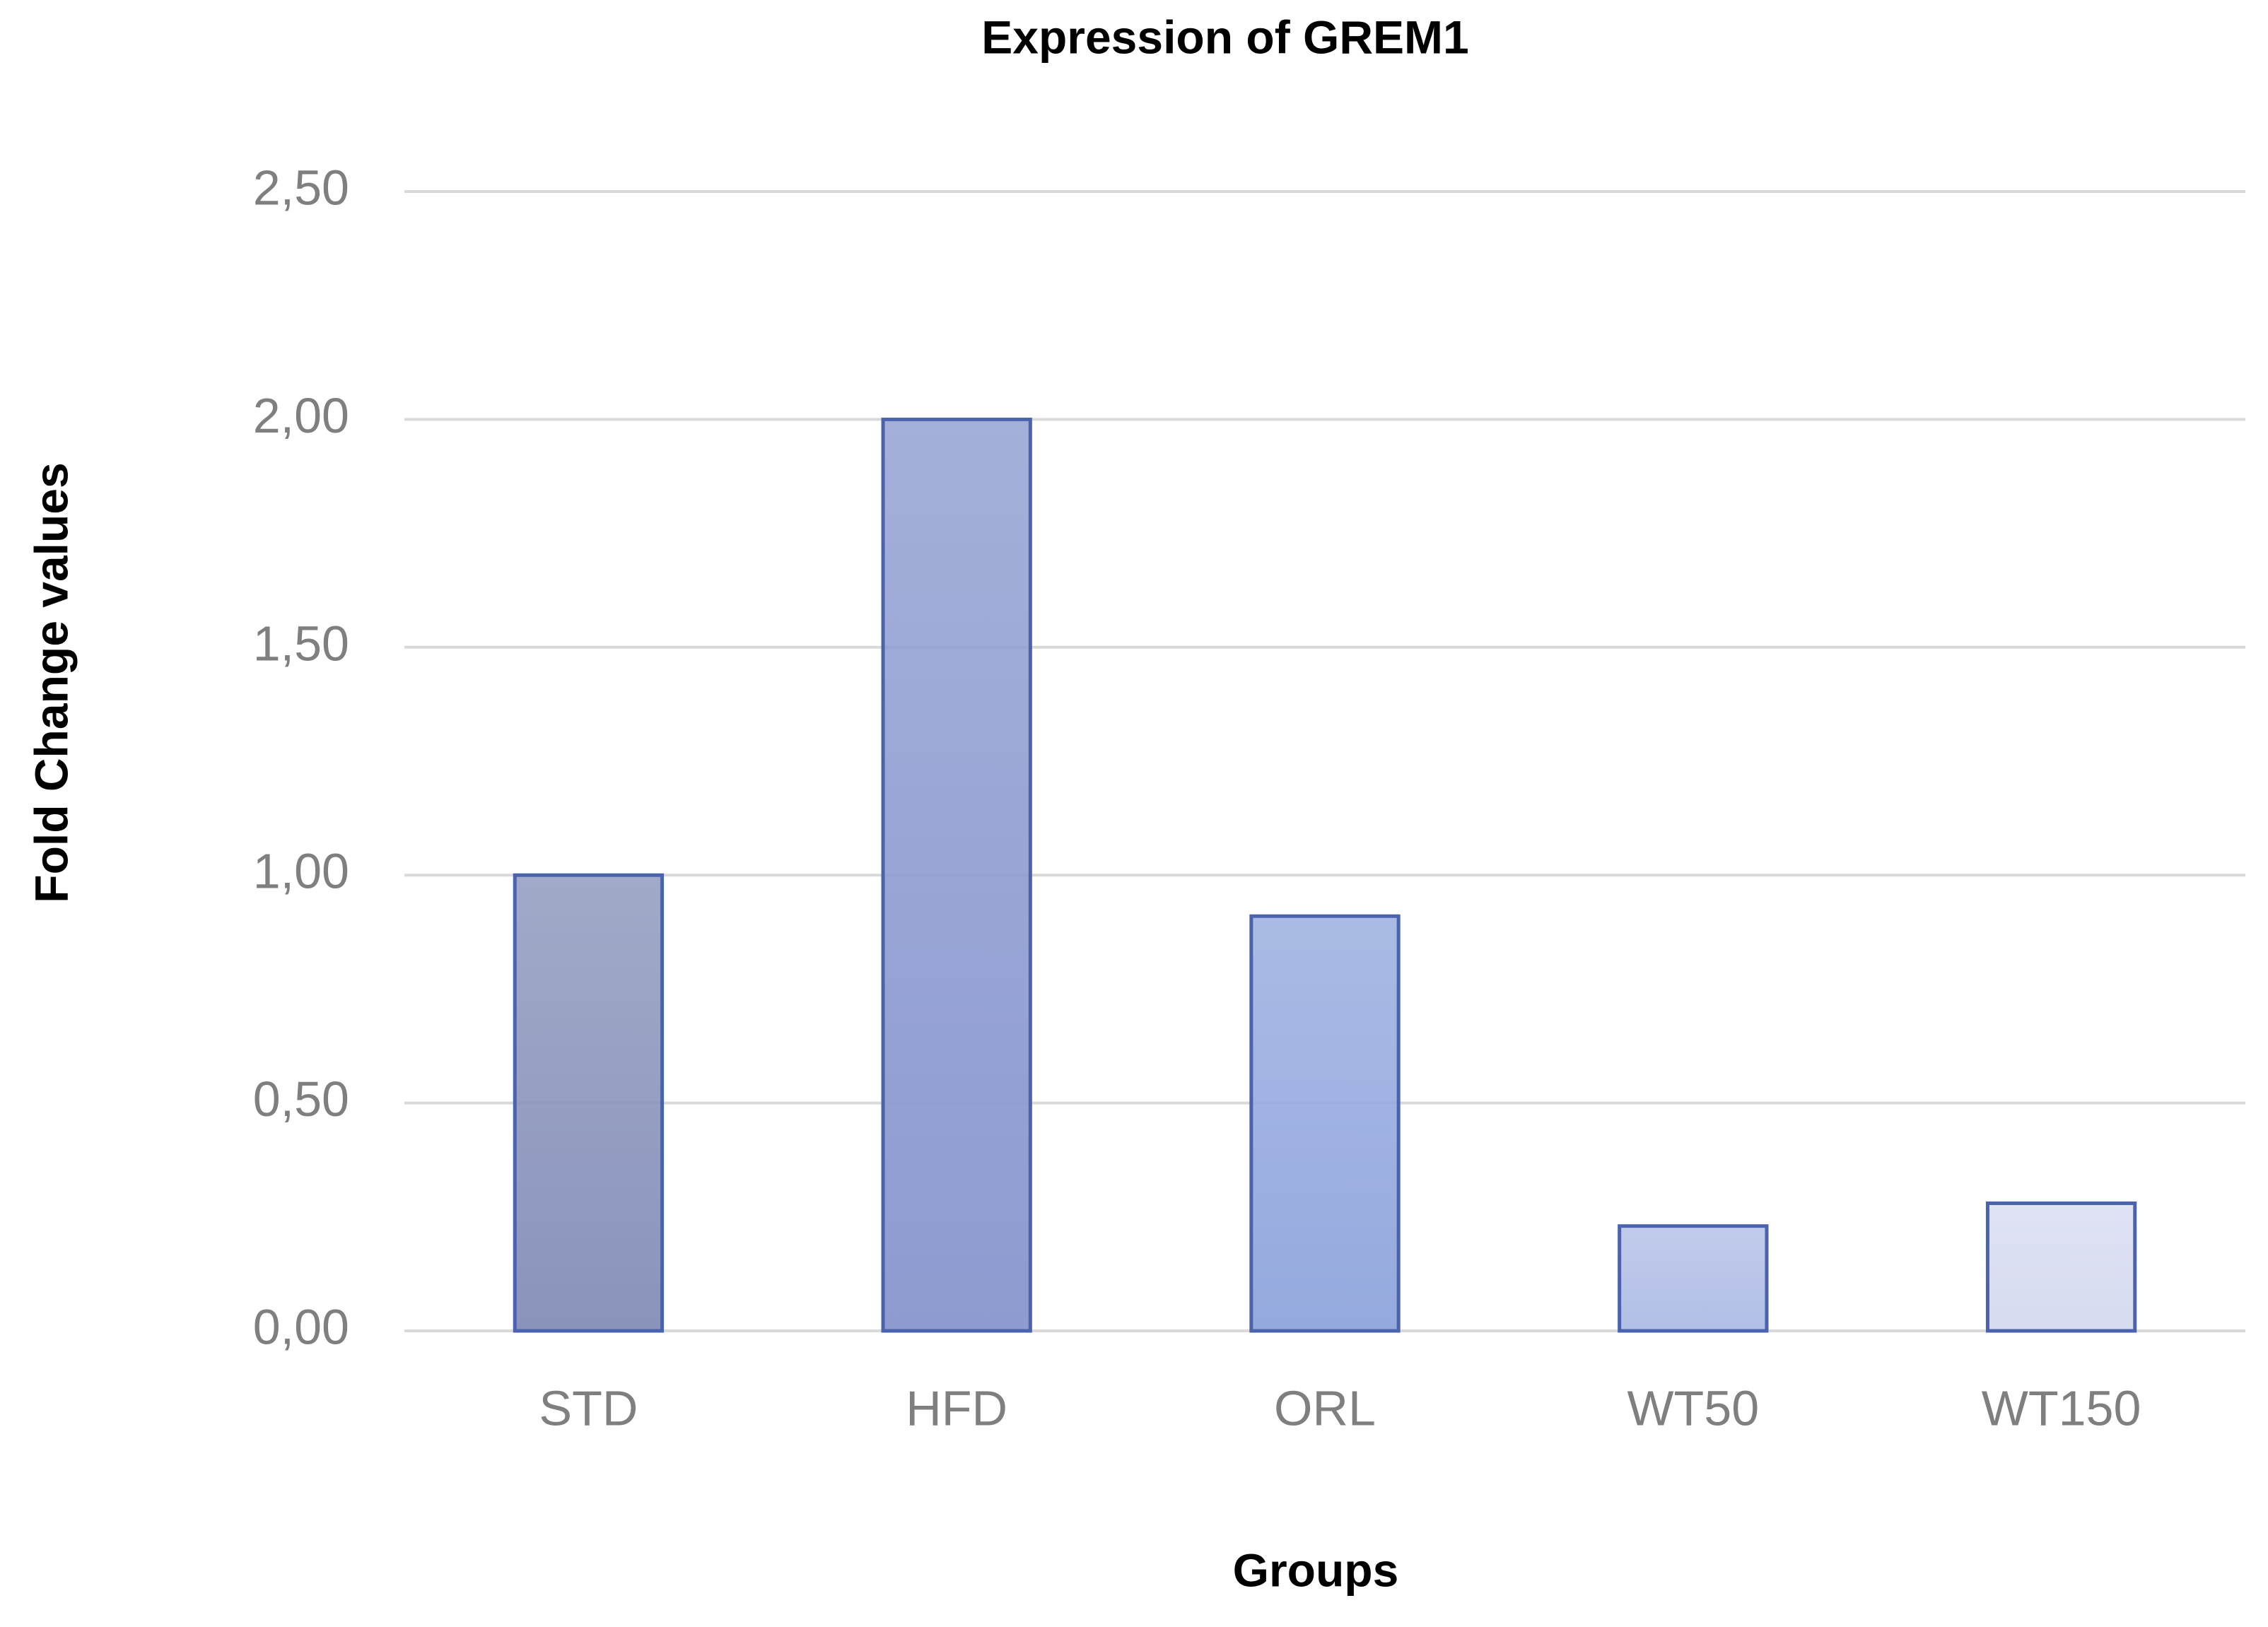  I want to click on x-axis-label: Groups, so click(1316, 1570).